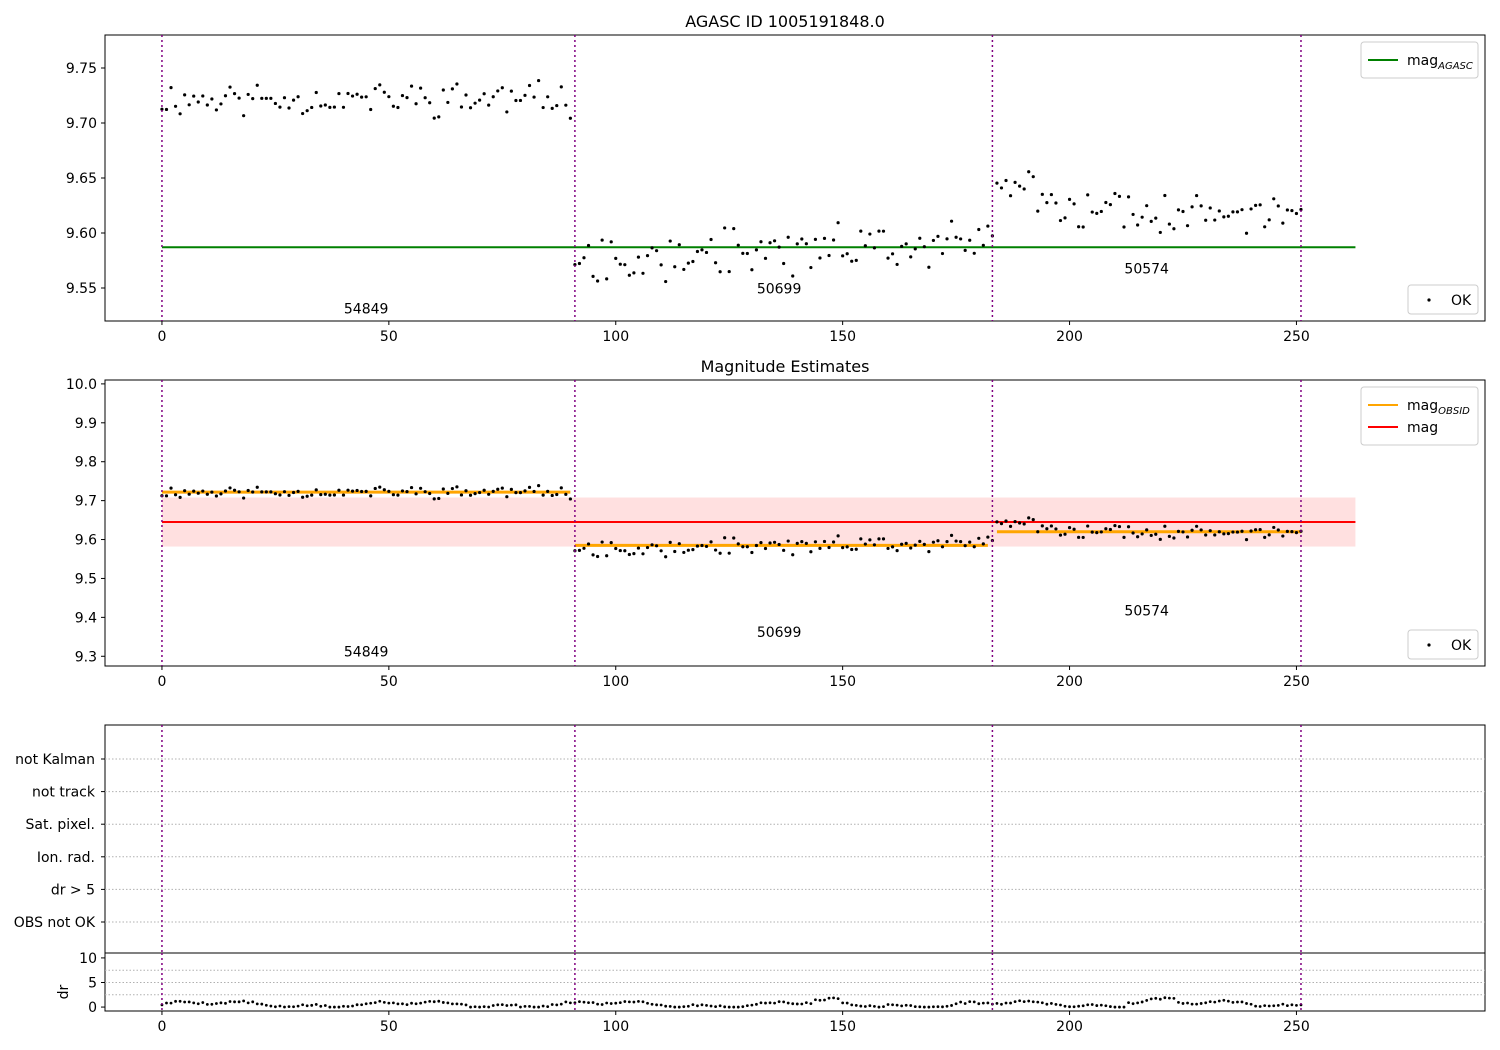 Image resolution: width=1500 pixels, height=1050 pixels. Describe the element at coordinates (842, 1027) in the screenshot. I see `dr-xtick-label: 150` at that location.